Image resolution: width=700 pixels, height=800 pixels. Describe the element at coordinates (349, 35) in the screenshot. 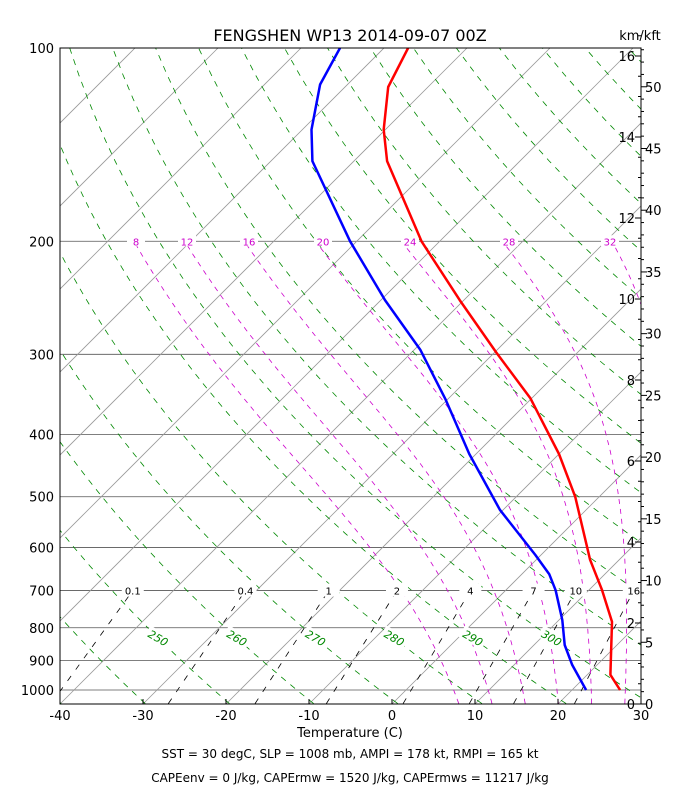

I see `chart-title: FENGSHEN WP13 2014-09-07 00Z` at that location.